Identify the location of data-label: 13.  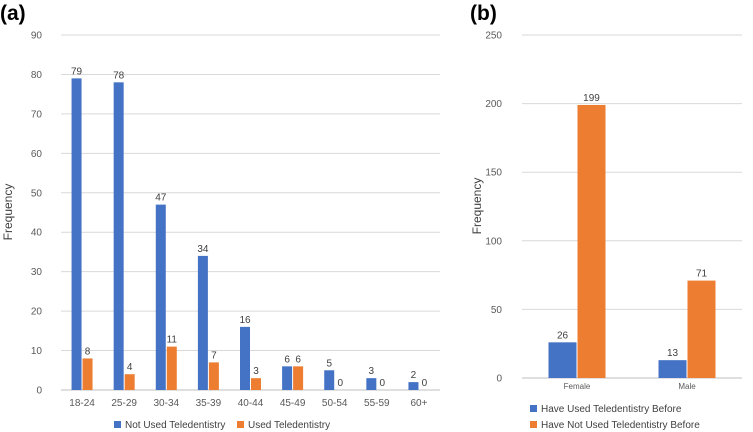
(673, 353).